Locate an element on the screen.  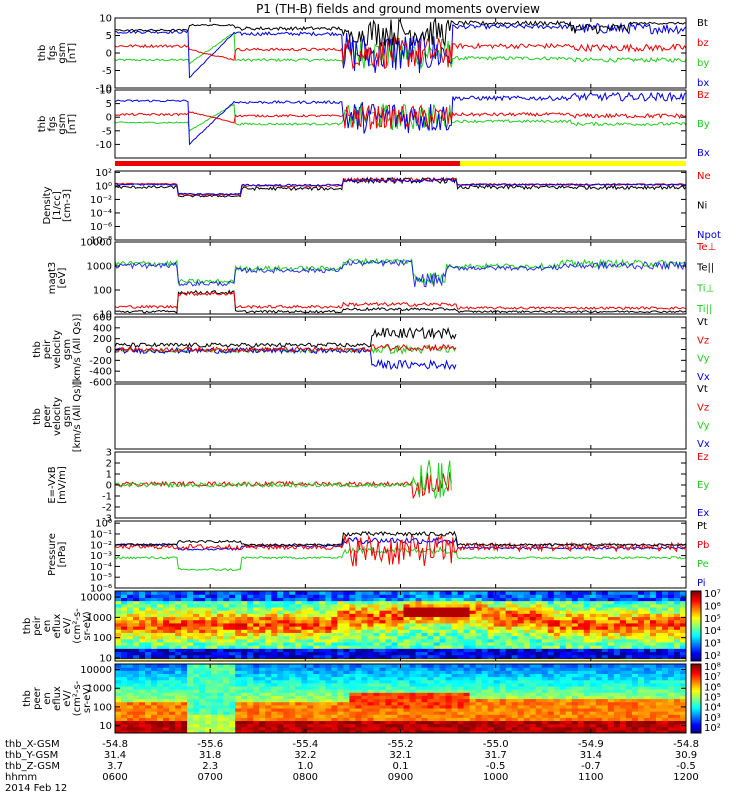
pressure-ylabel-line: [nPa] is located at coordinates (62, 554).